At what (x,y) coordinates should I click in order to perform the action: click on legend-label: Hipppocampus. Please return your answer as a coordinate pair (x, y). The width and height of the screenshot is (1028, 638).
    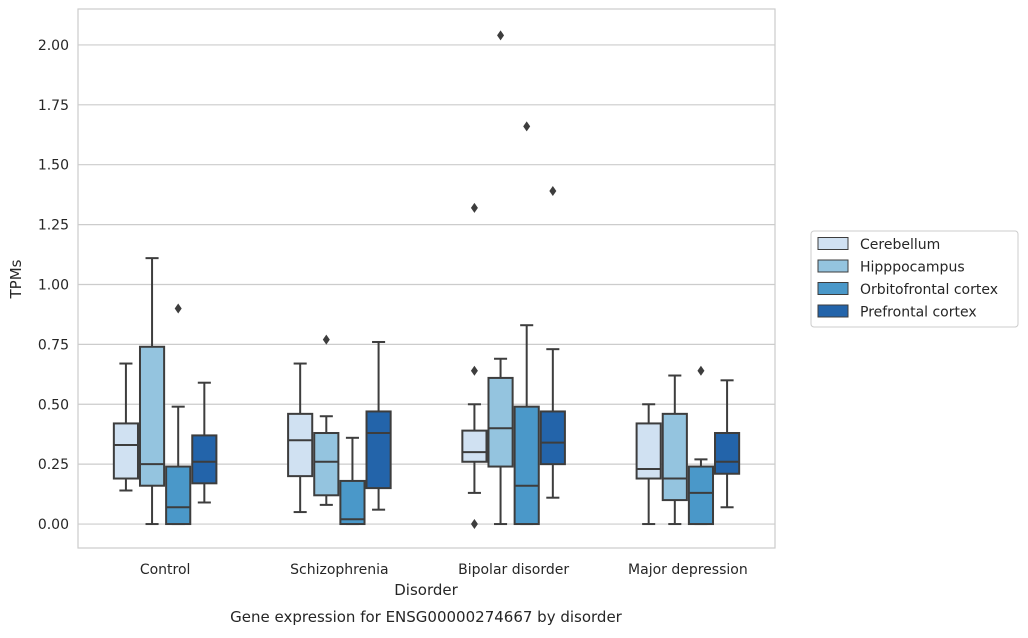
    Looking at the image, I should click on (912, 268).